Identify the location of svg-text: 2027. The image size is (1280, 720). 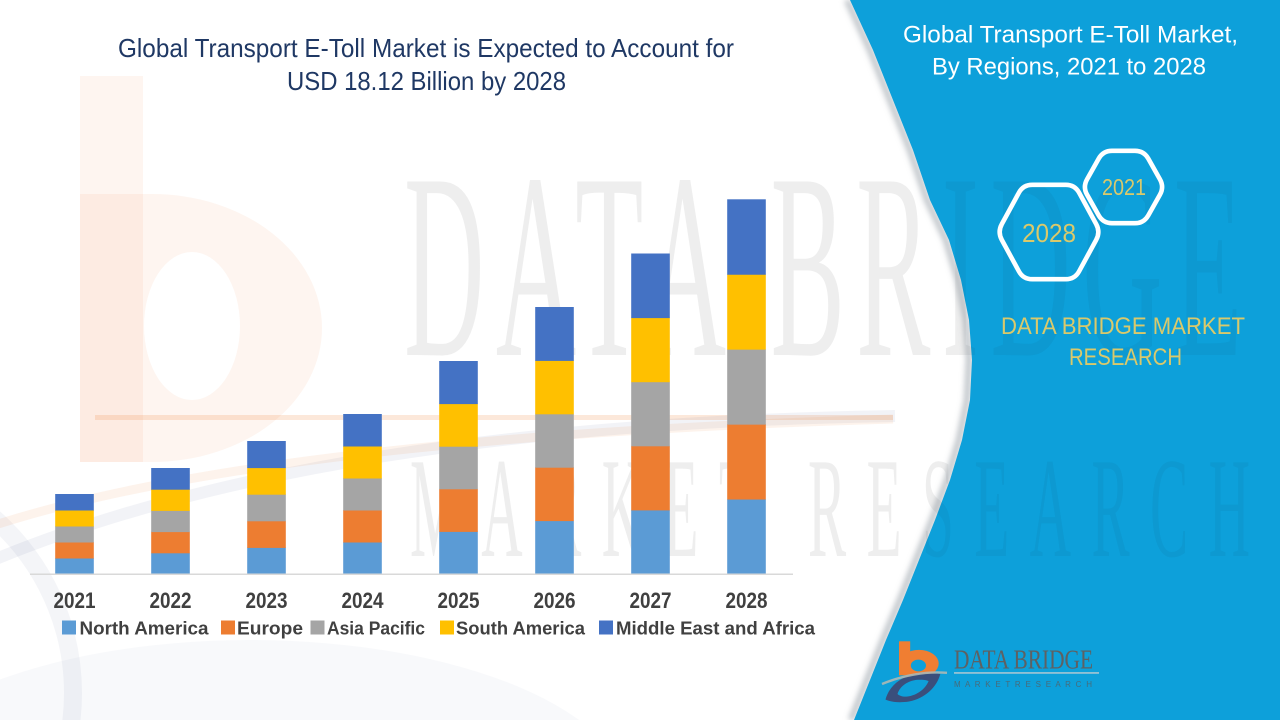
(651, 600).